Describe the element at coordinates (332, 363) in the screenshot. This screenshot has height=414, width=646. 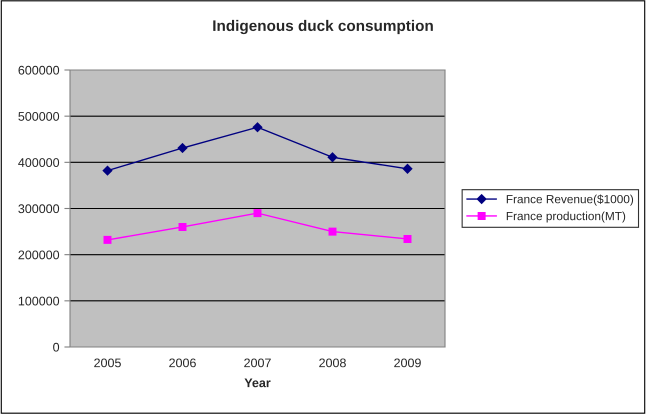
I see `x-tick-label: 2008` at that location.